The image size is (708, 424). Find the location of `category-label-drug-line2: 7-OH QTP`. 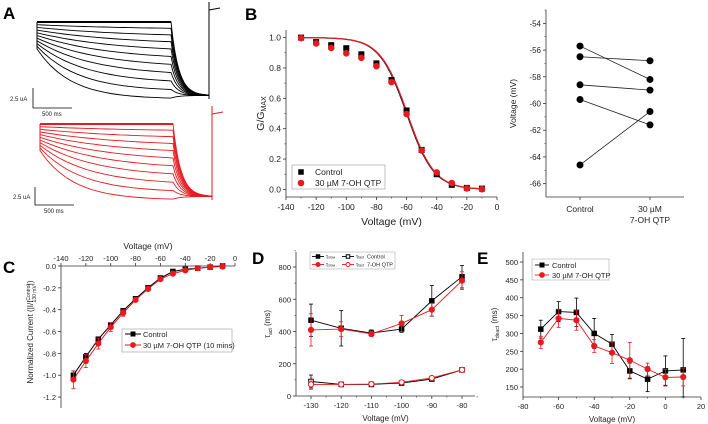

category-label-drug-line2: 7-OH QTP is located at coordinates (650, 220).